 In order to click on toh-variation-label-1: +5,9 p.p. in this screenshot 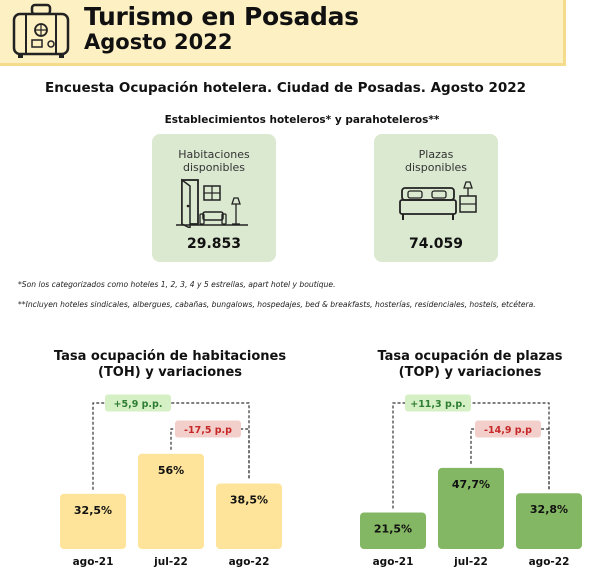, I will do `click(138, 404)`.